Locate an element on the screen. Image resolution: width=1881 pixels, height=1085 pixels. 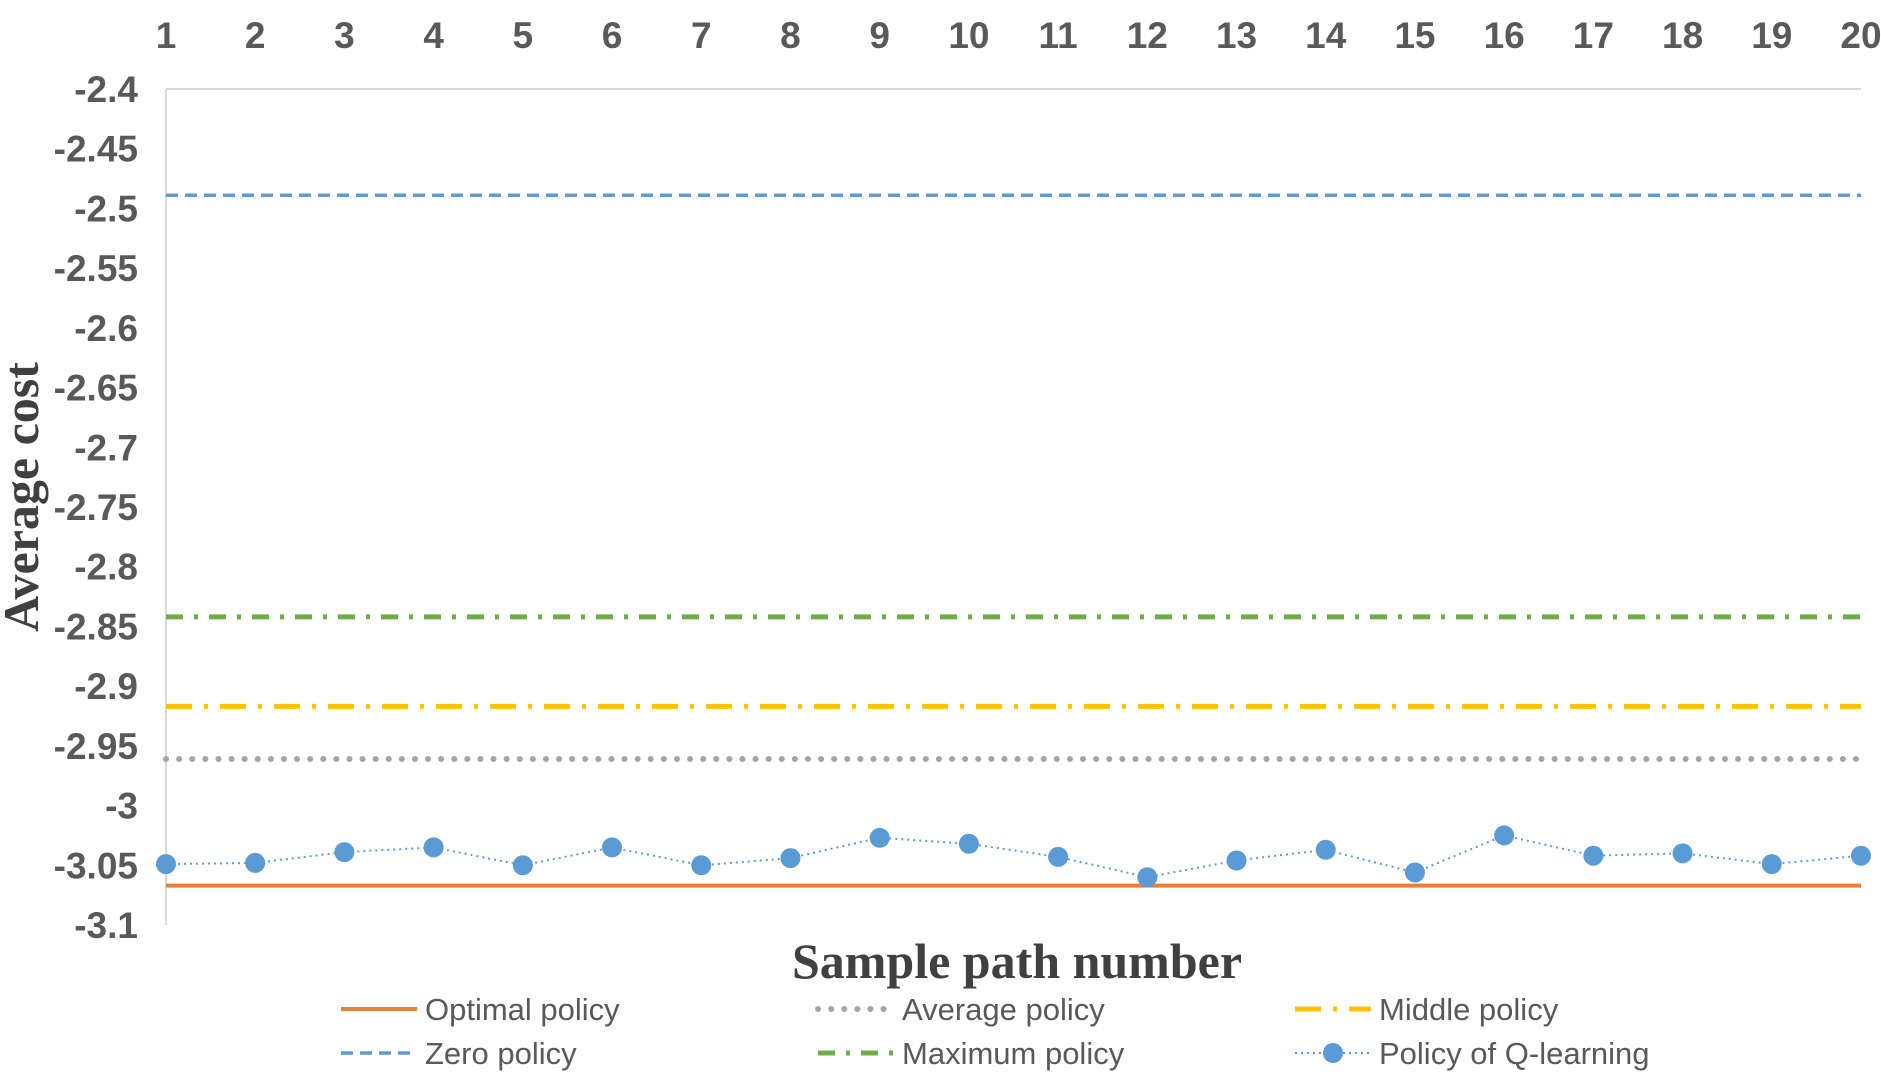
legend-item-zero-policy: Zero policy is located at coordinates (459, 1053).